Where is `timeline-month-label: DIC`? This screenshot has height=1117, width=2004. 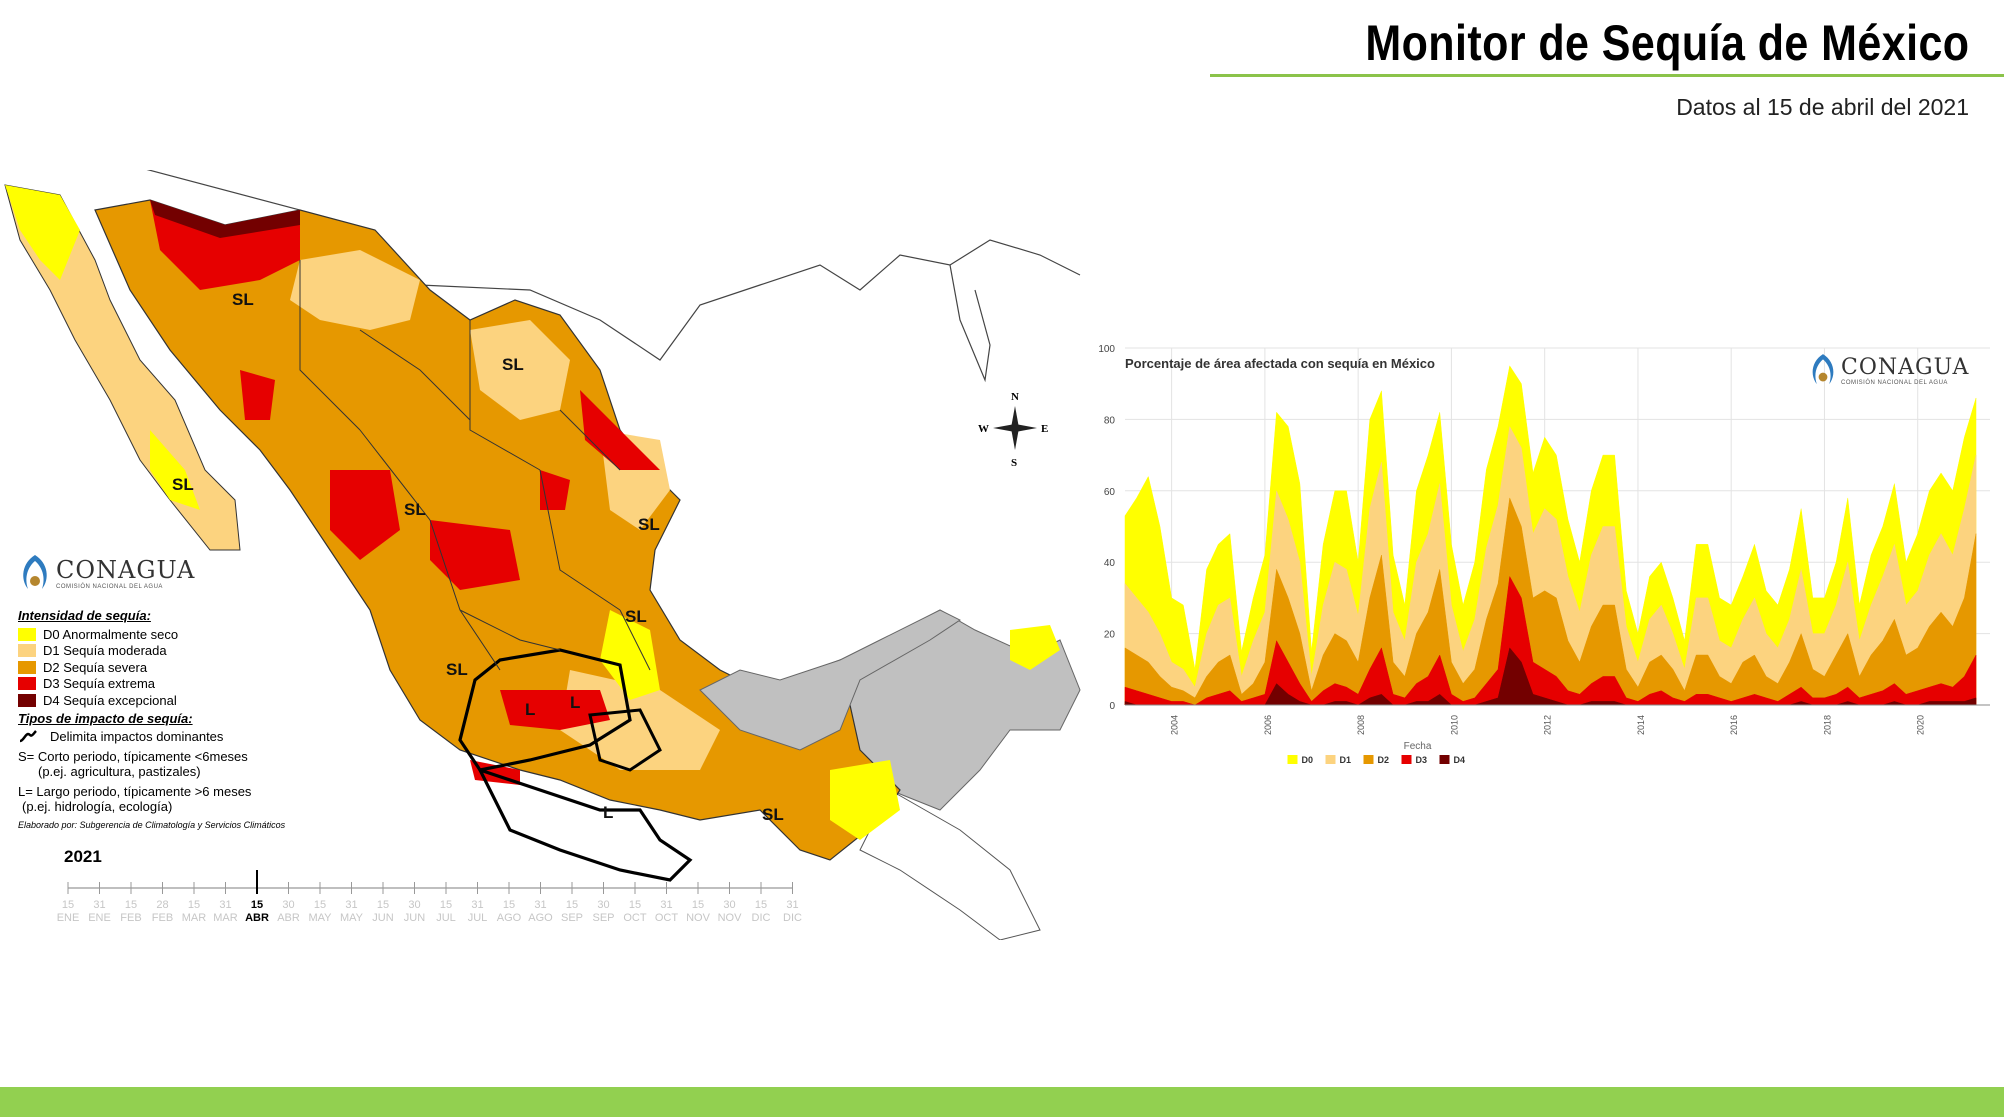 timeline-month-label: DIC is located at coordinates (761, 918).